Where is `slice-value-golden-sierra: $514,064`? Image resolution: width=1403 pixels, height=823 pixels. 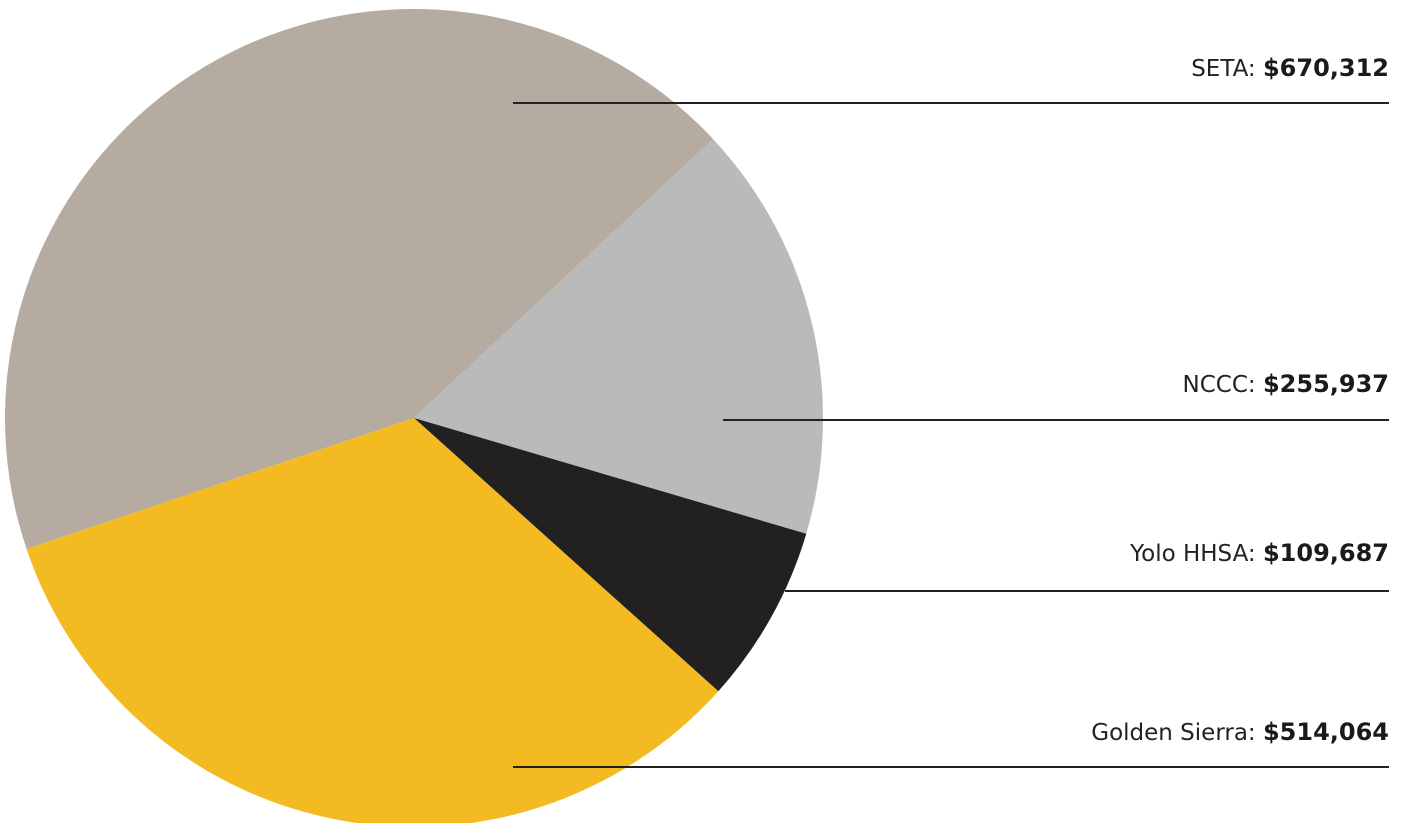 slice-value-golden-sierra: $514,064 is located at coordinates (1326, 732).